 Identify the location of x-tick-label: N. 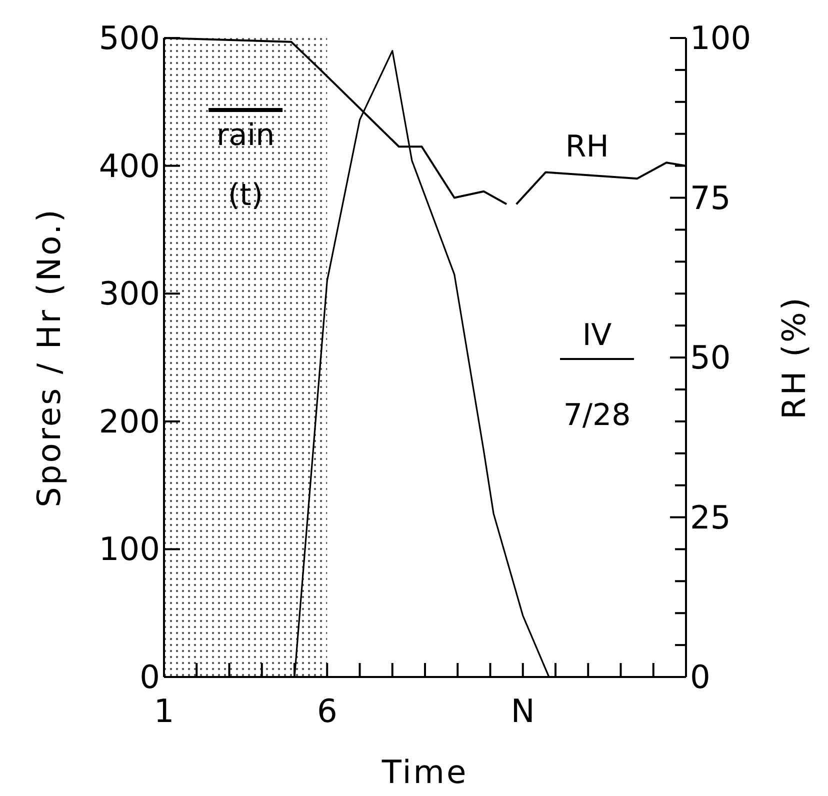
(522, 711).